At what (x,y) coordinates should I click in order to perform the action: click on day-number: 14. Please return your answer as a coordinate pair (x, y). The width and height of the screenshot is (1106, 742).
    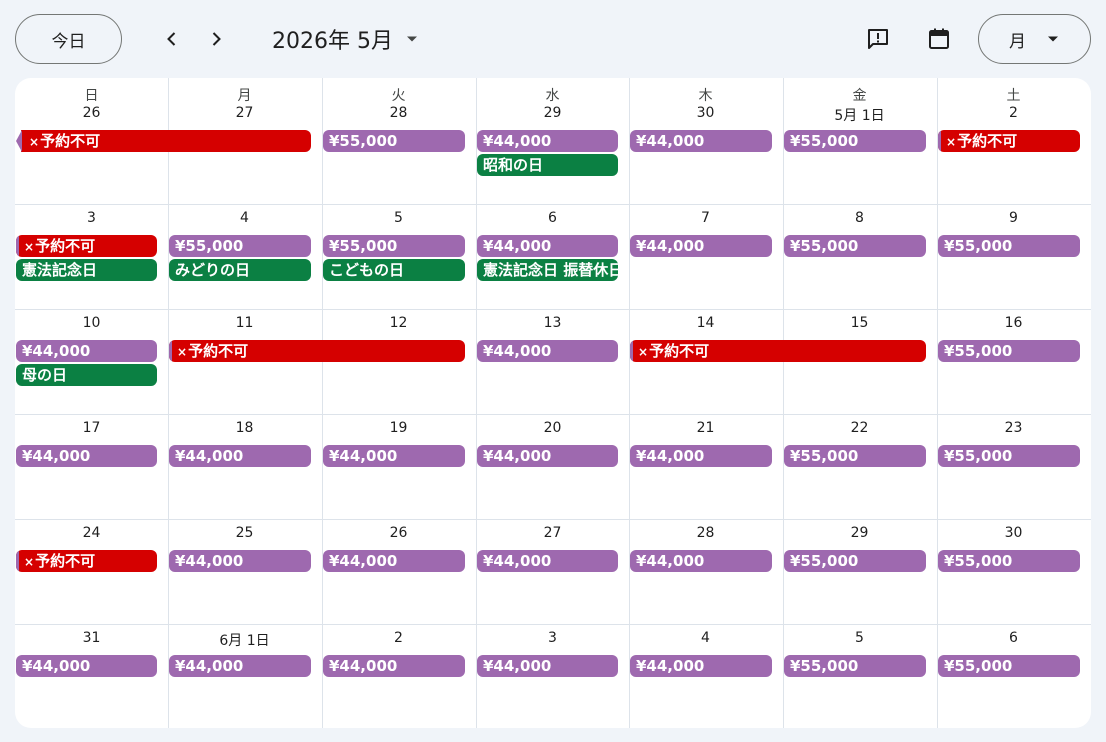
    Looking at the image, I should click on (705, 323).